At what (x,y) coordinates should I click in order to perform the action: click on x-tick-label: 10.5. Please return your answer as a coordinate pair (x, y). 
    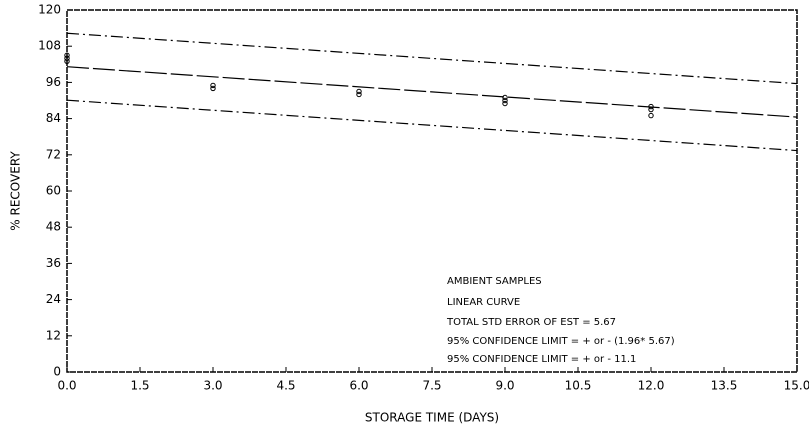
    Looking at the image, I should click on (578, 386).